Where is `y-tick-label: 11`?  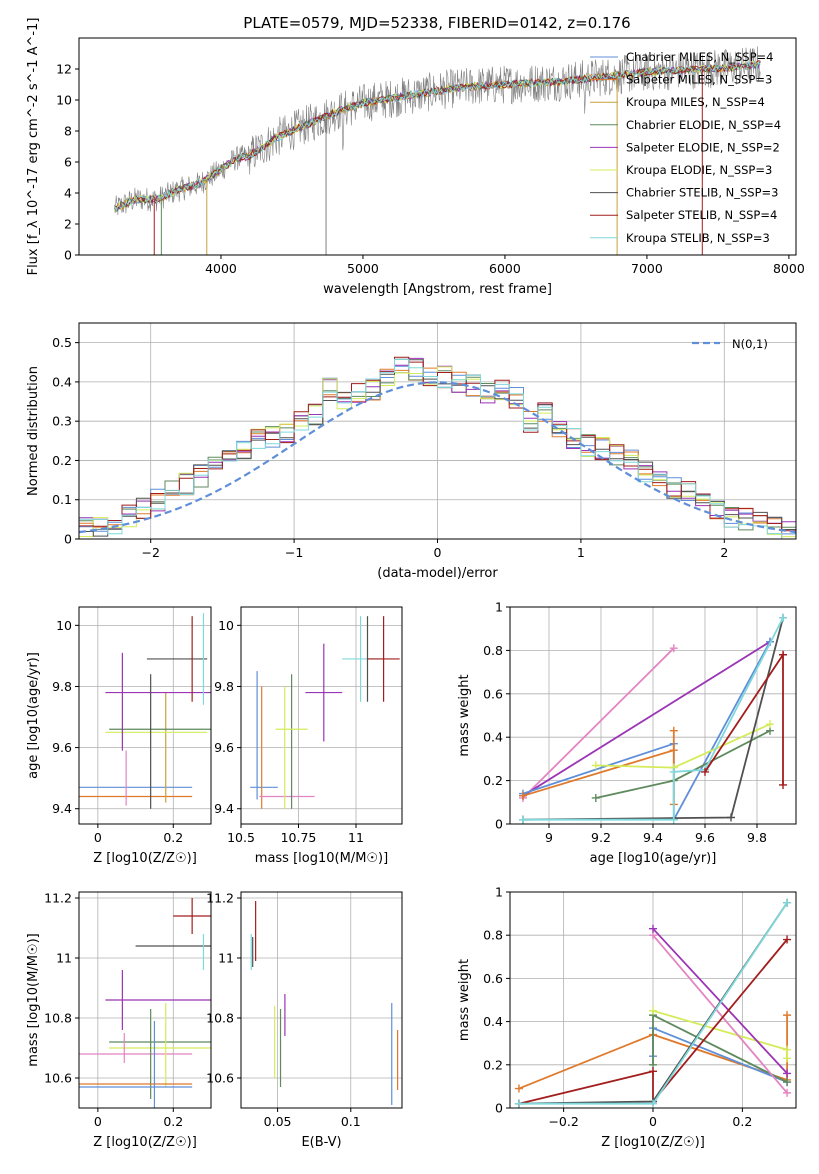
y-tick-label: 11 is located at coordinates (64, 958).